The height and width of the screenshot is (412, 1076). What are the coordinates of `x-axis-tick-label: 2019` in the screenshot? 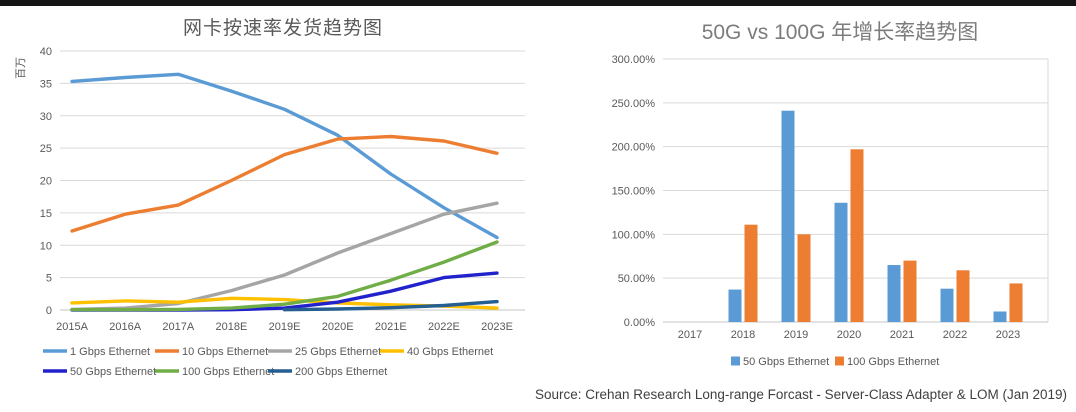 It's located at (796, 335).